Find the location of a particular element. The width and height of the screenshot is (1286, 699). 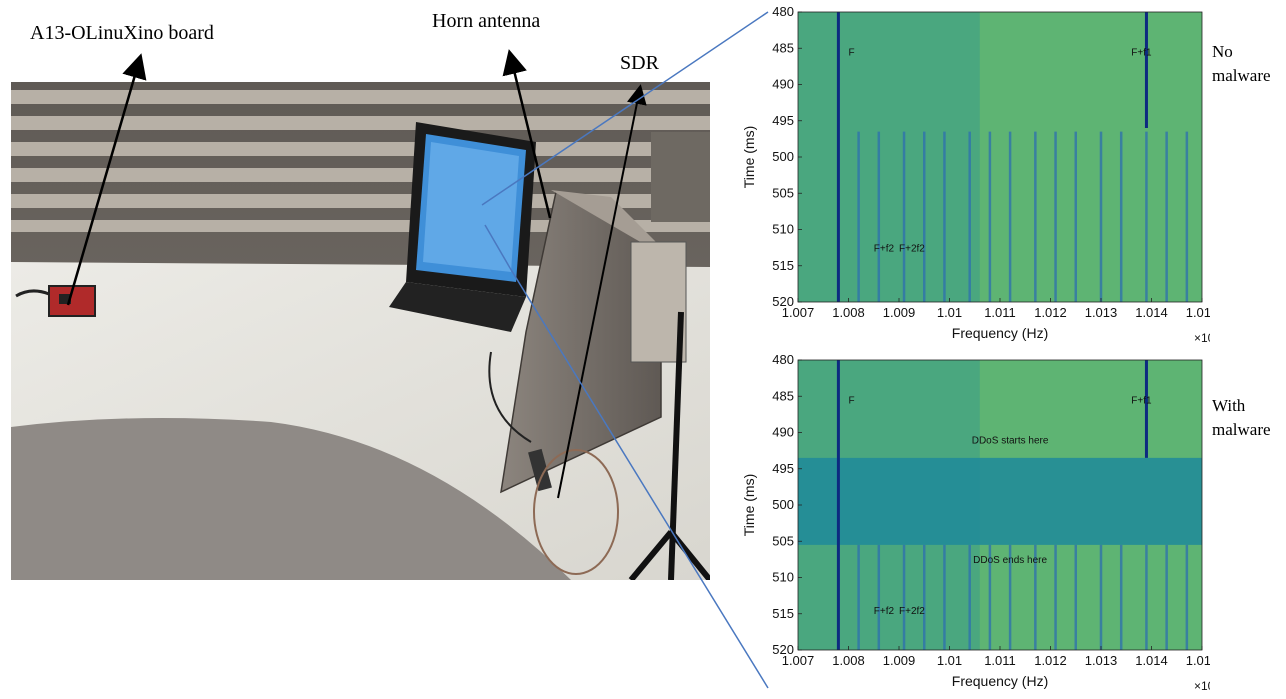

horn-antenna-label: Horn antenna is located at coordinates (486, 21).